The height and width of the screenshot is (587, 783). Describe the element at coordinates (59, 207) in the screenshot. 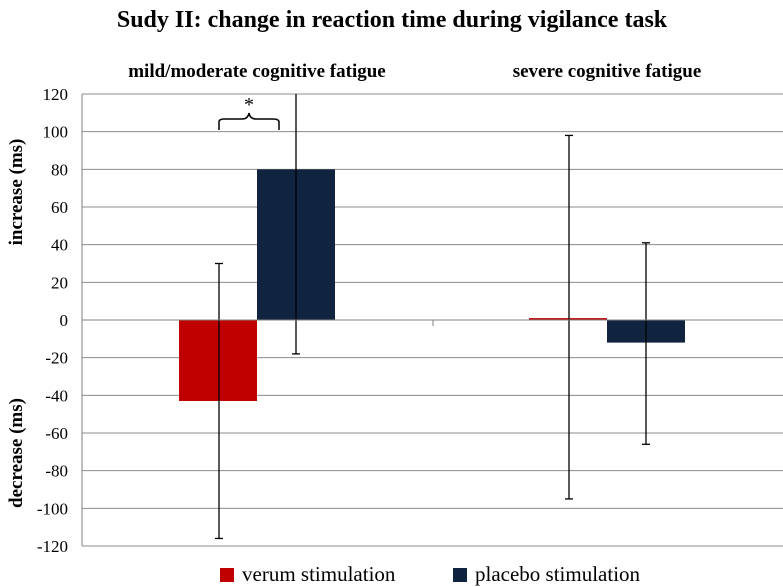

I see `y-tick-label: 60` at that location.